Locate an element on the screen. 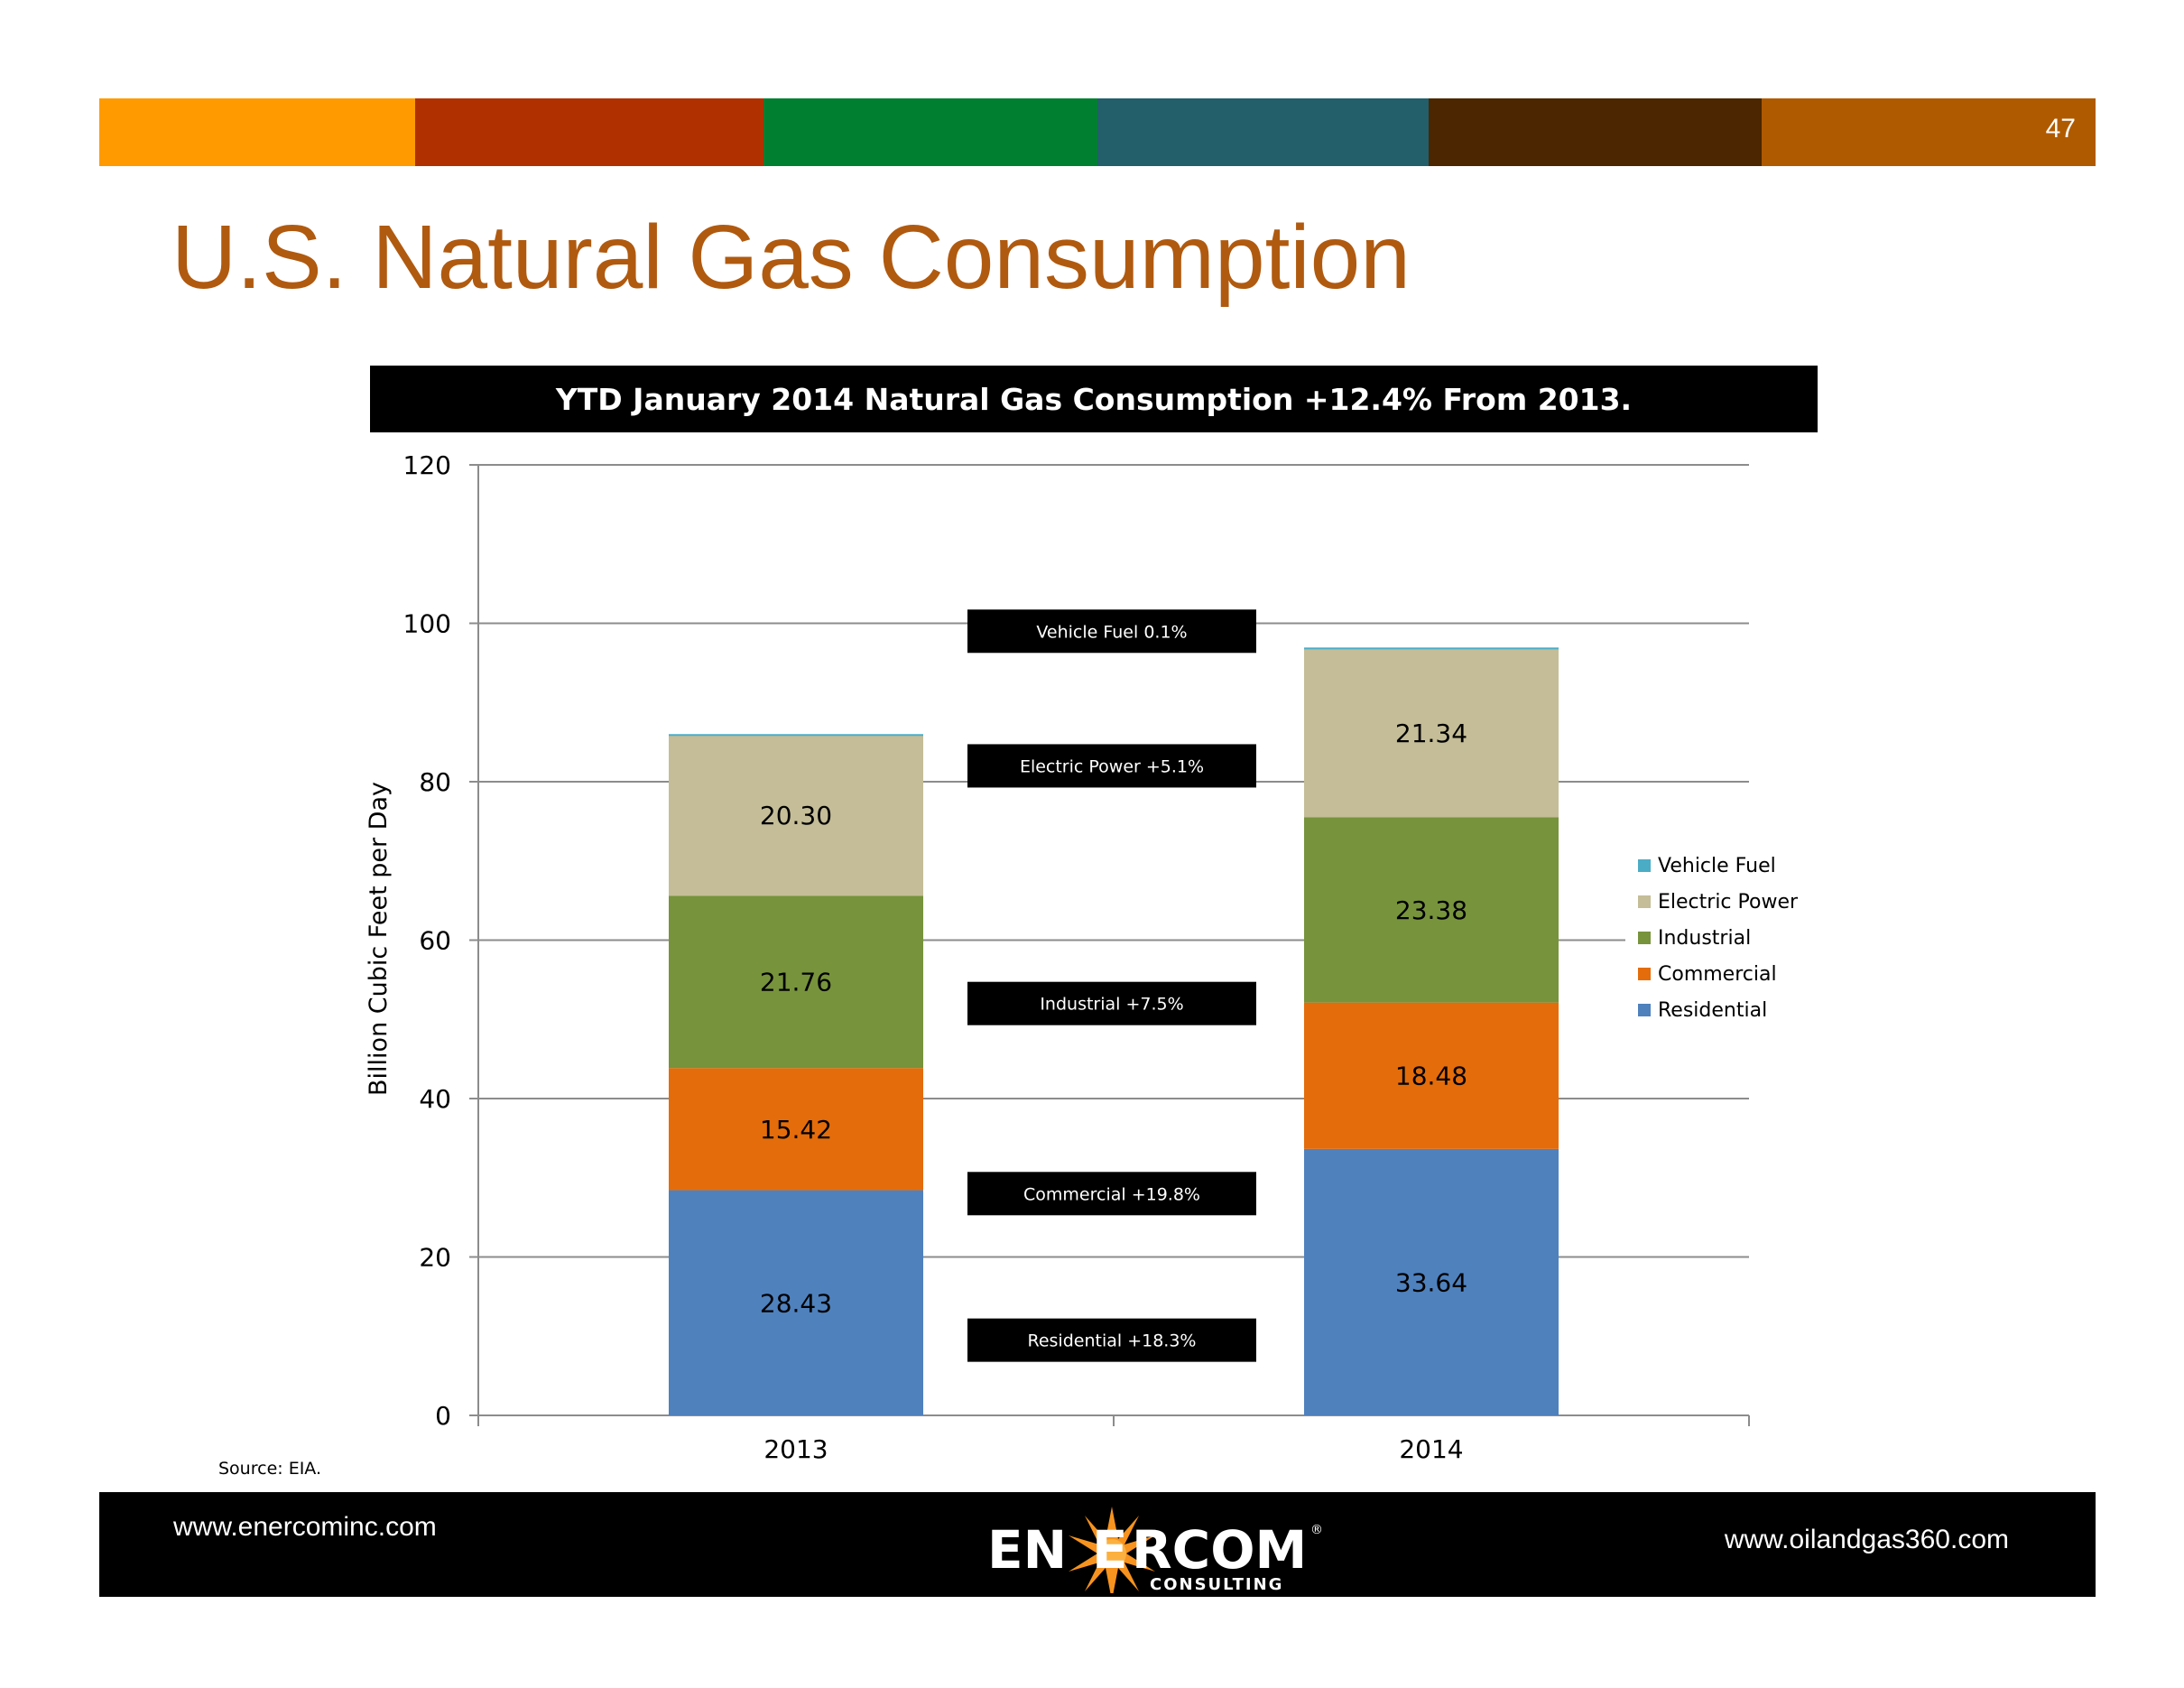 The image size is (2184, 1688). annotation-label: Electric Power +5.1% is located at coordinates (1112, 766).